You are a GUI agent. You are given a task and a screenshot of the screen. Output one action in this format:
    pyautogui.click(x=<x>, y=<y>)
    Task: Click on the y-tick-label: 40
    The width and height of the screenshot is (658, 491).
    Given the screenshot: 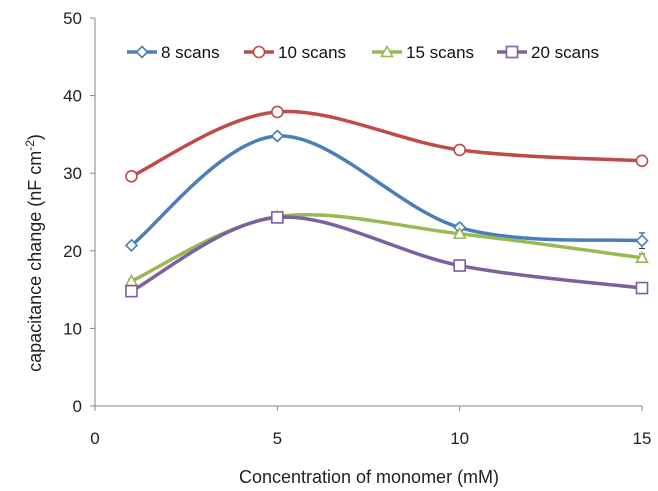 What is the action you would take?
    pyautogui.click(x=72, y=96)
    